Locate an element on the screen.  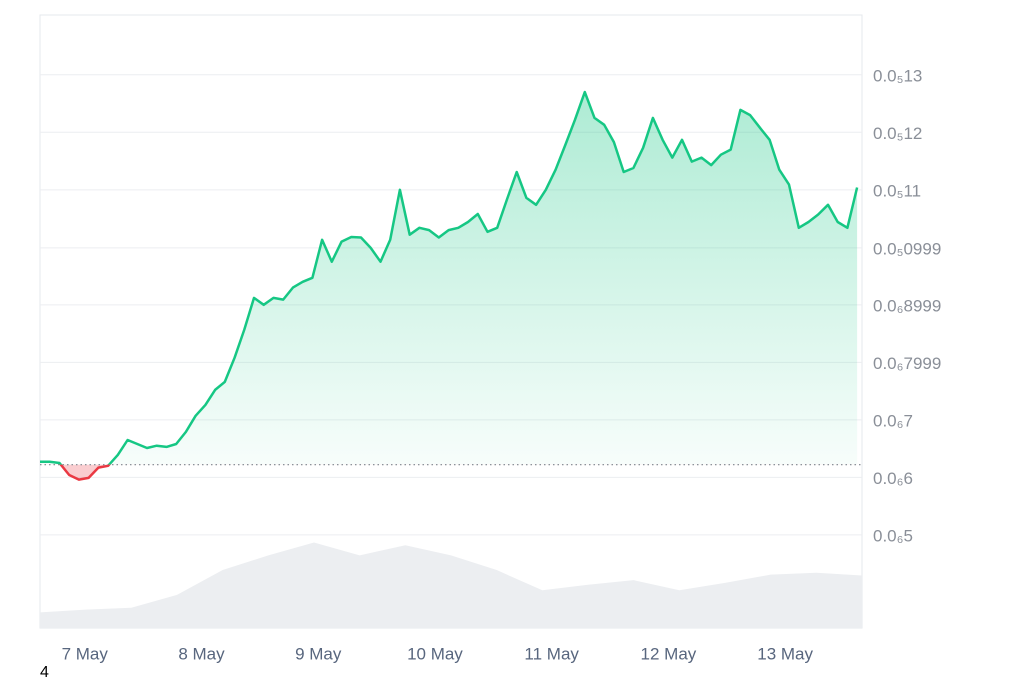
y-tick-label: 0.0₅11 is located at coordinates (897, 190).